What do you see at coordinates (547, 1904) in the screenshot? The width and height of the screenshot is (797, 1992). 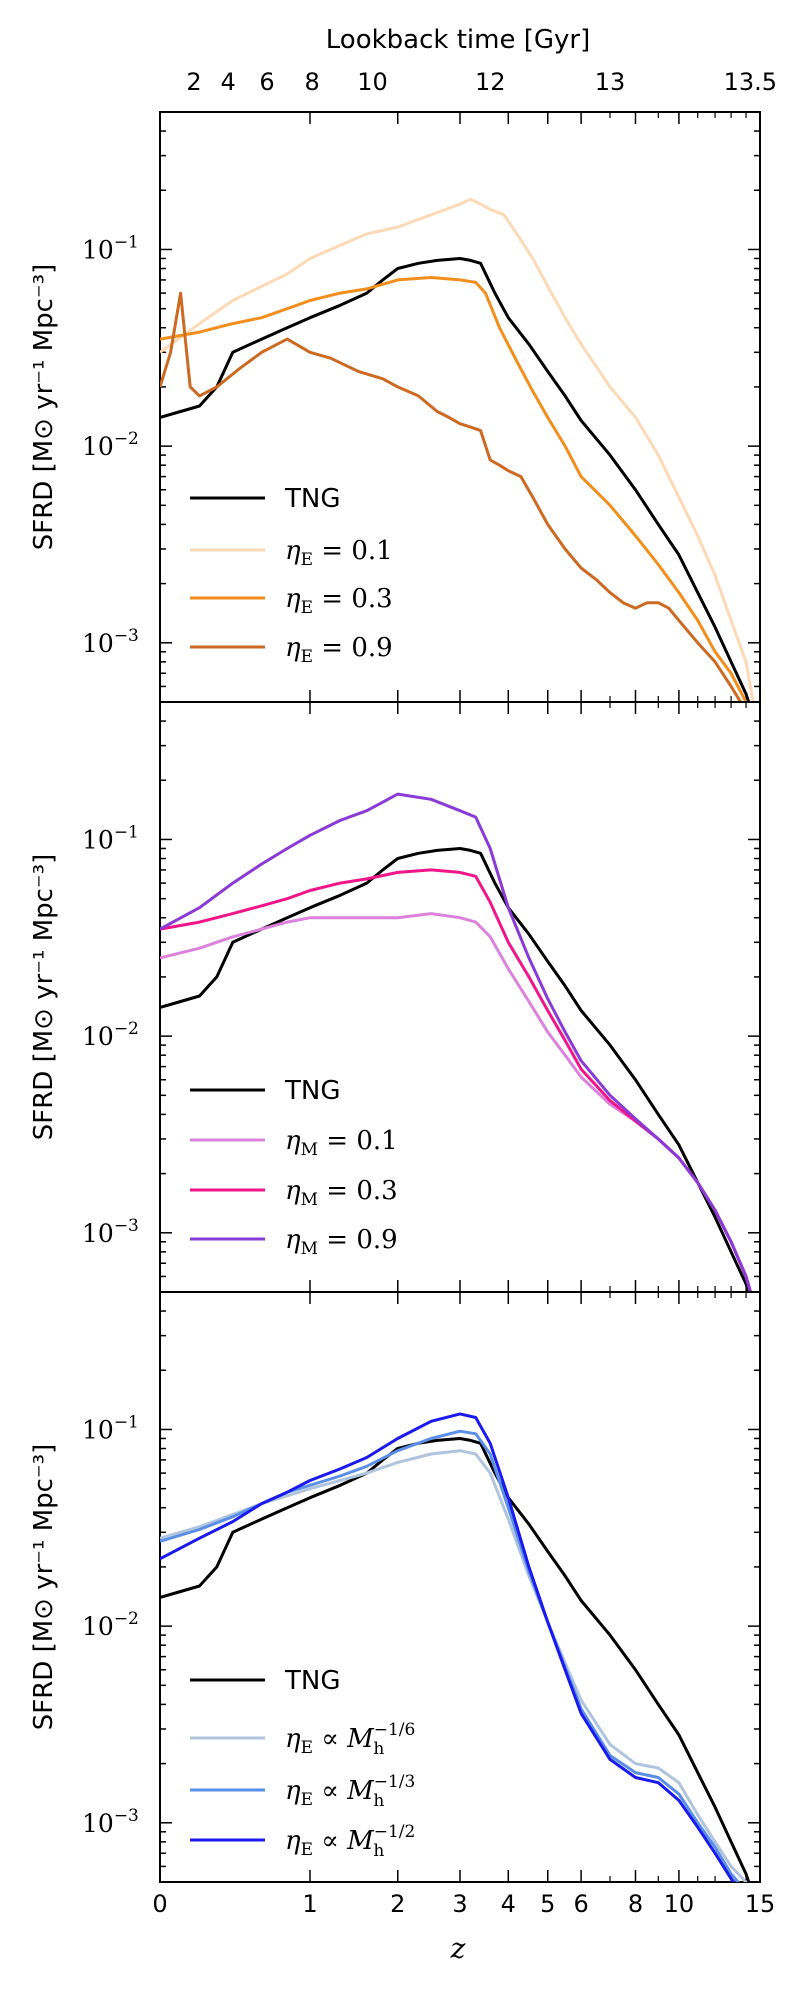 I see `x-tick-label: 5` at bounding box center [547, 1904].